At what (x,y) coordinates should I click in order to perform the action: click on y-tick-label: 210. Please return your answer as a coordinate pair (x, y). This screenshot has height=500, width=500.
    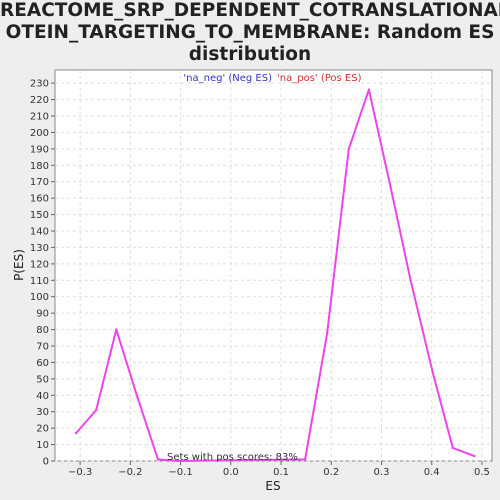
    Looking at the image, I should click on (39, 117).